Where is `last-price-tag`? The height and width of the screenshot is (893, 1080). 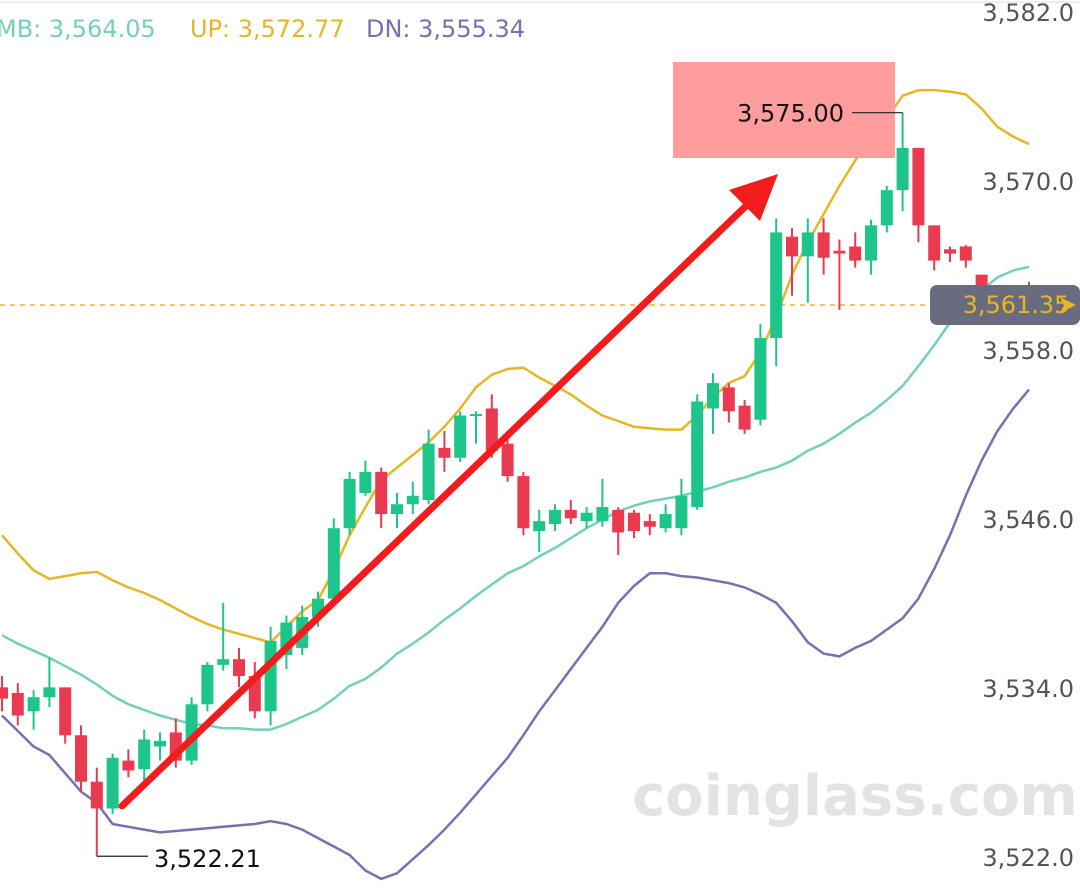 last-price-tag is located at coordinates (1005, 304).